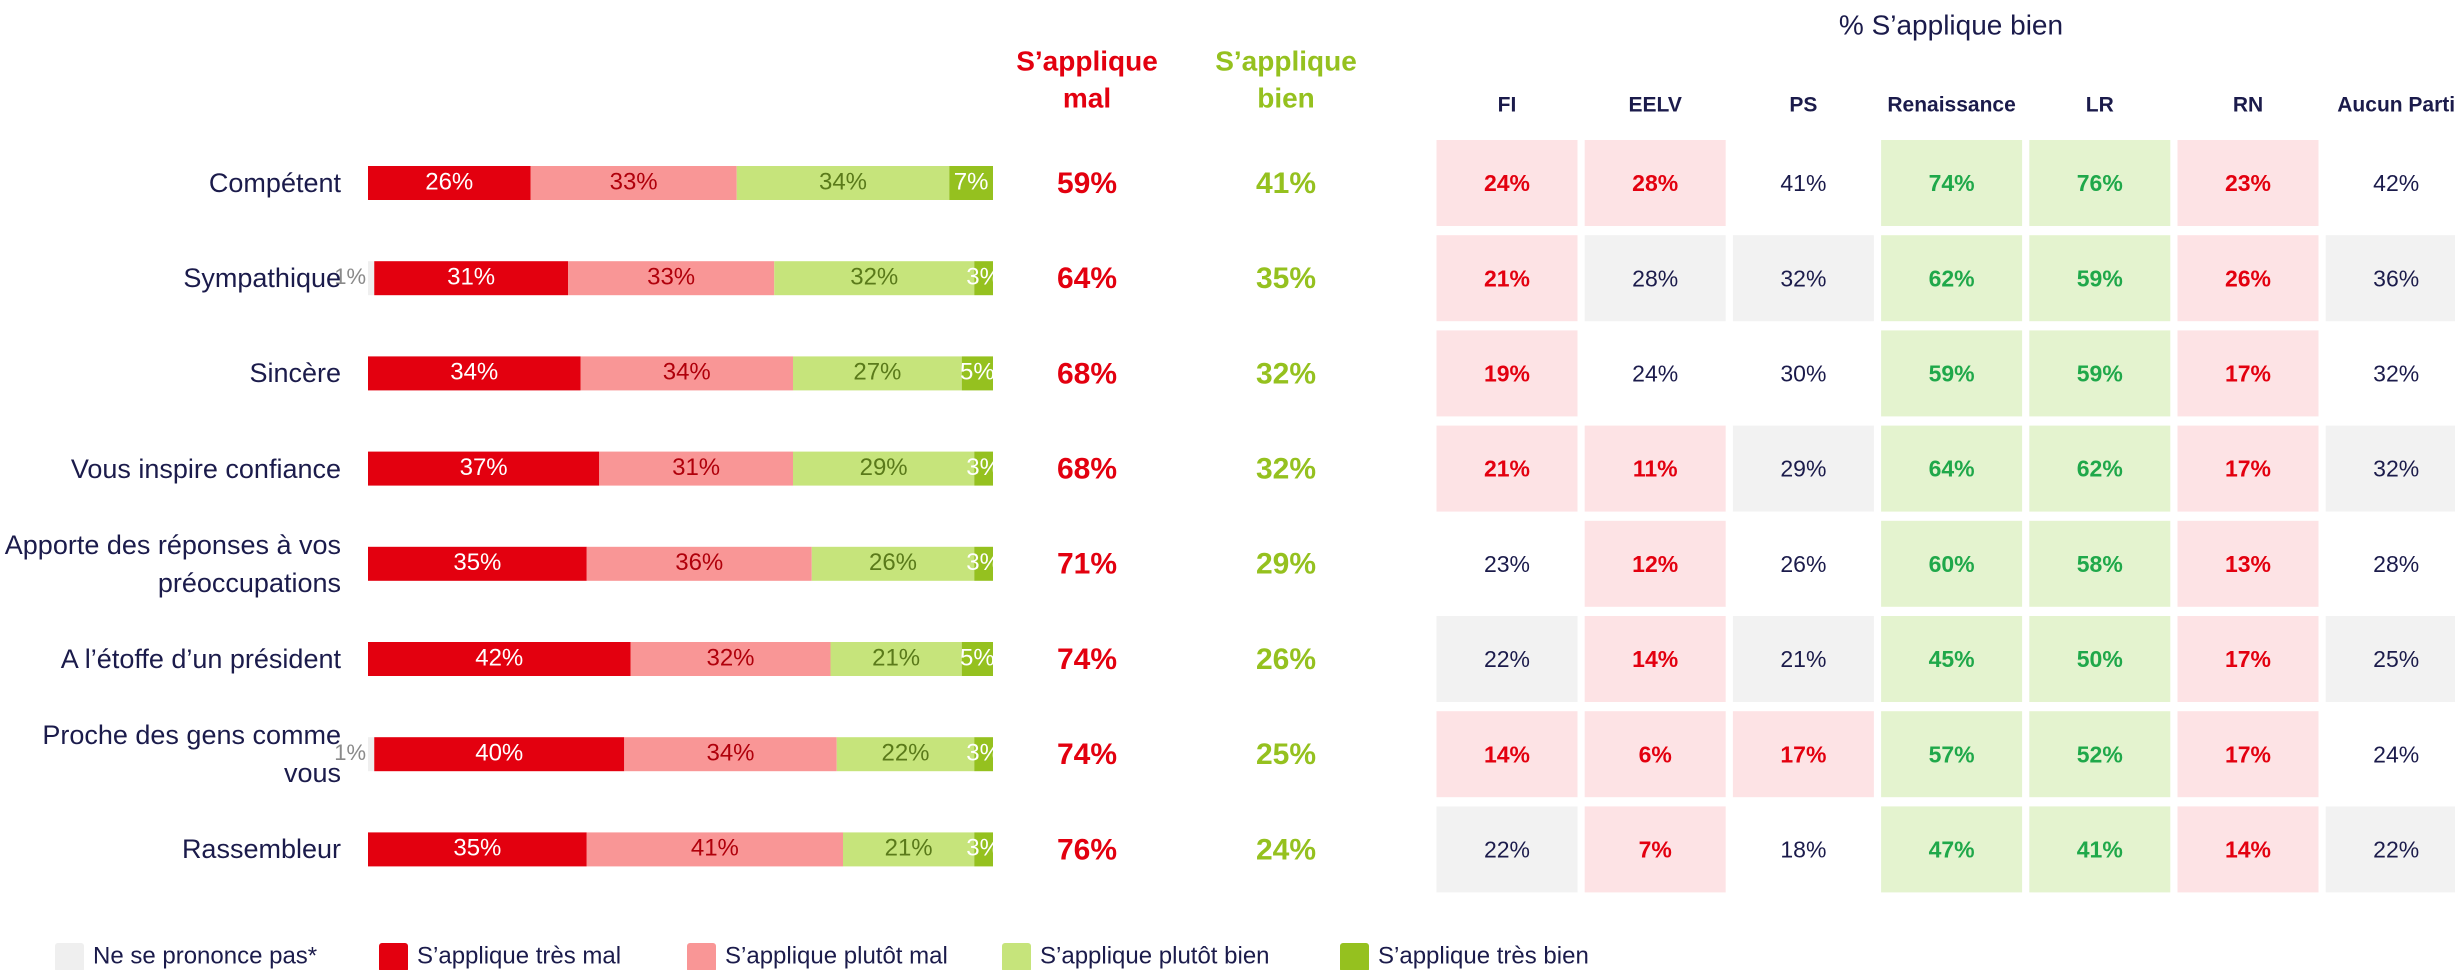 The height and width of the screenshot is (970, 2455). I want to click on summary-value: 29%, so click(1286, 564).